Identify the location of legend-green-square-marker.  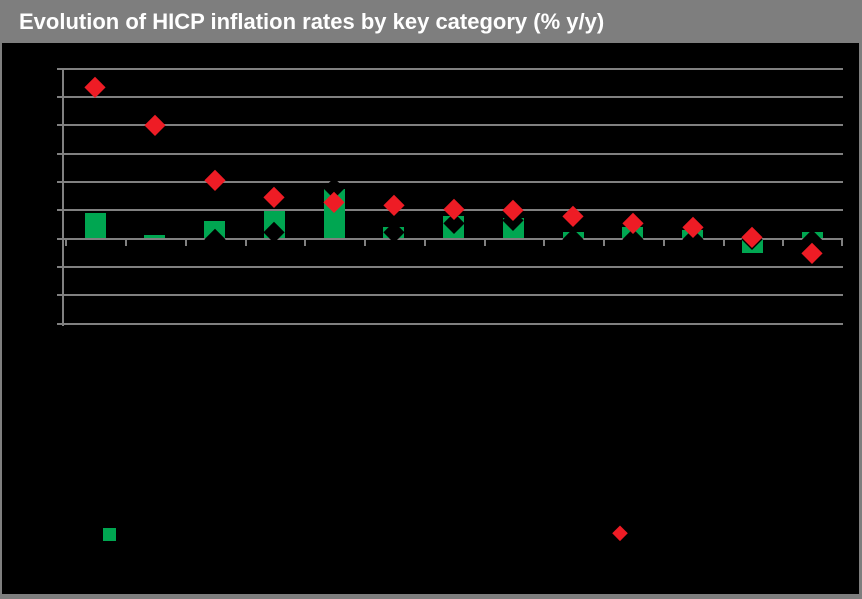
(109, 534).